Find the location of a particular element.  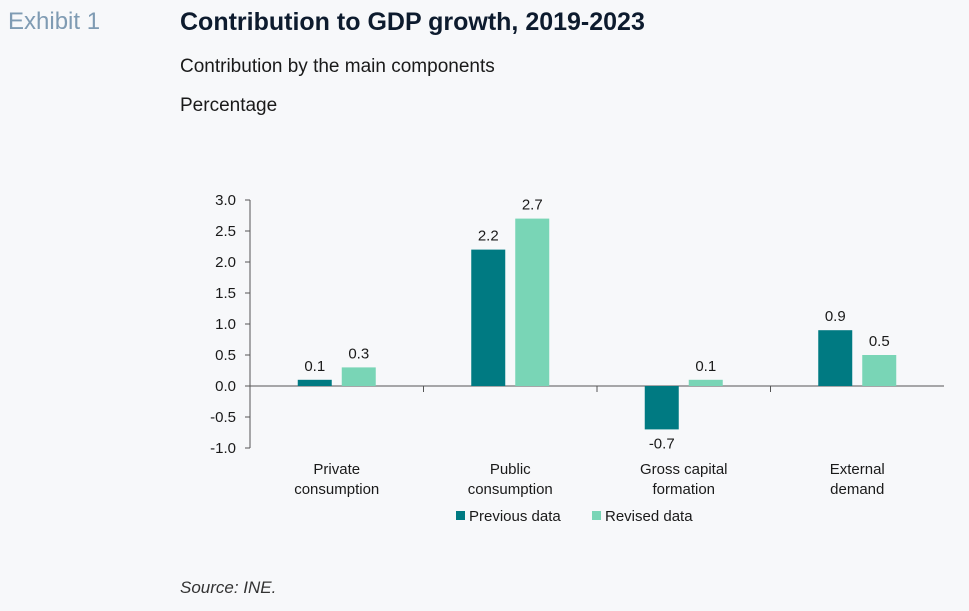

x-tick-label: Gross capital is located at coordinates (684, 469).